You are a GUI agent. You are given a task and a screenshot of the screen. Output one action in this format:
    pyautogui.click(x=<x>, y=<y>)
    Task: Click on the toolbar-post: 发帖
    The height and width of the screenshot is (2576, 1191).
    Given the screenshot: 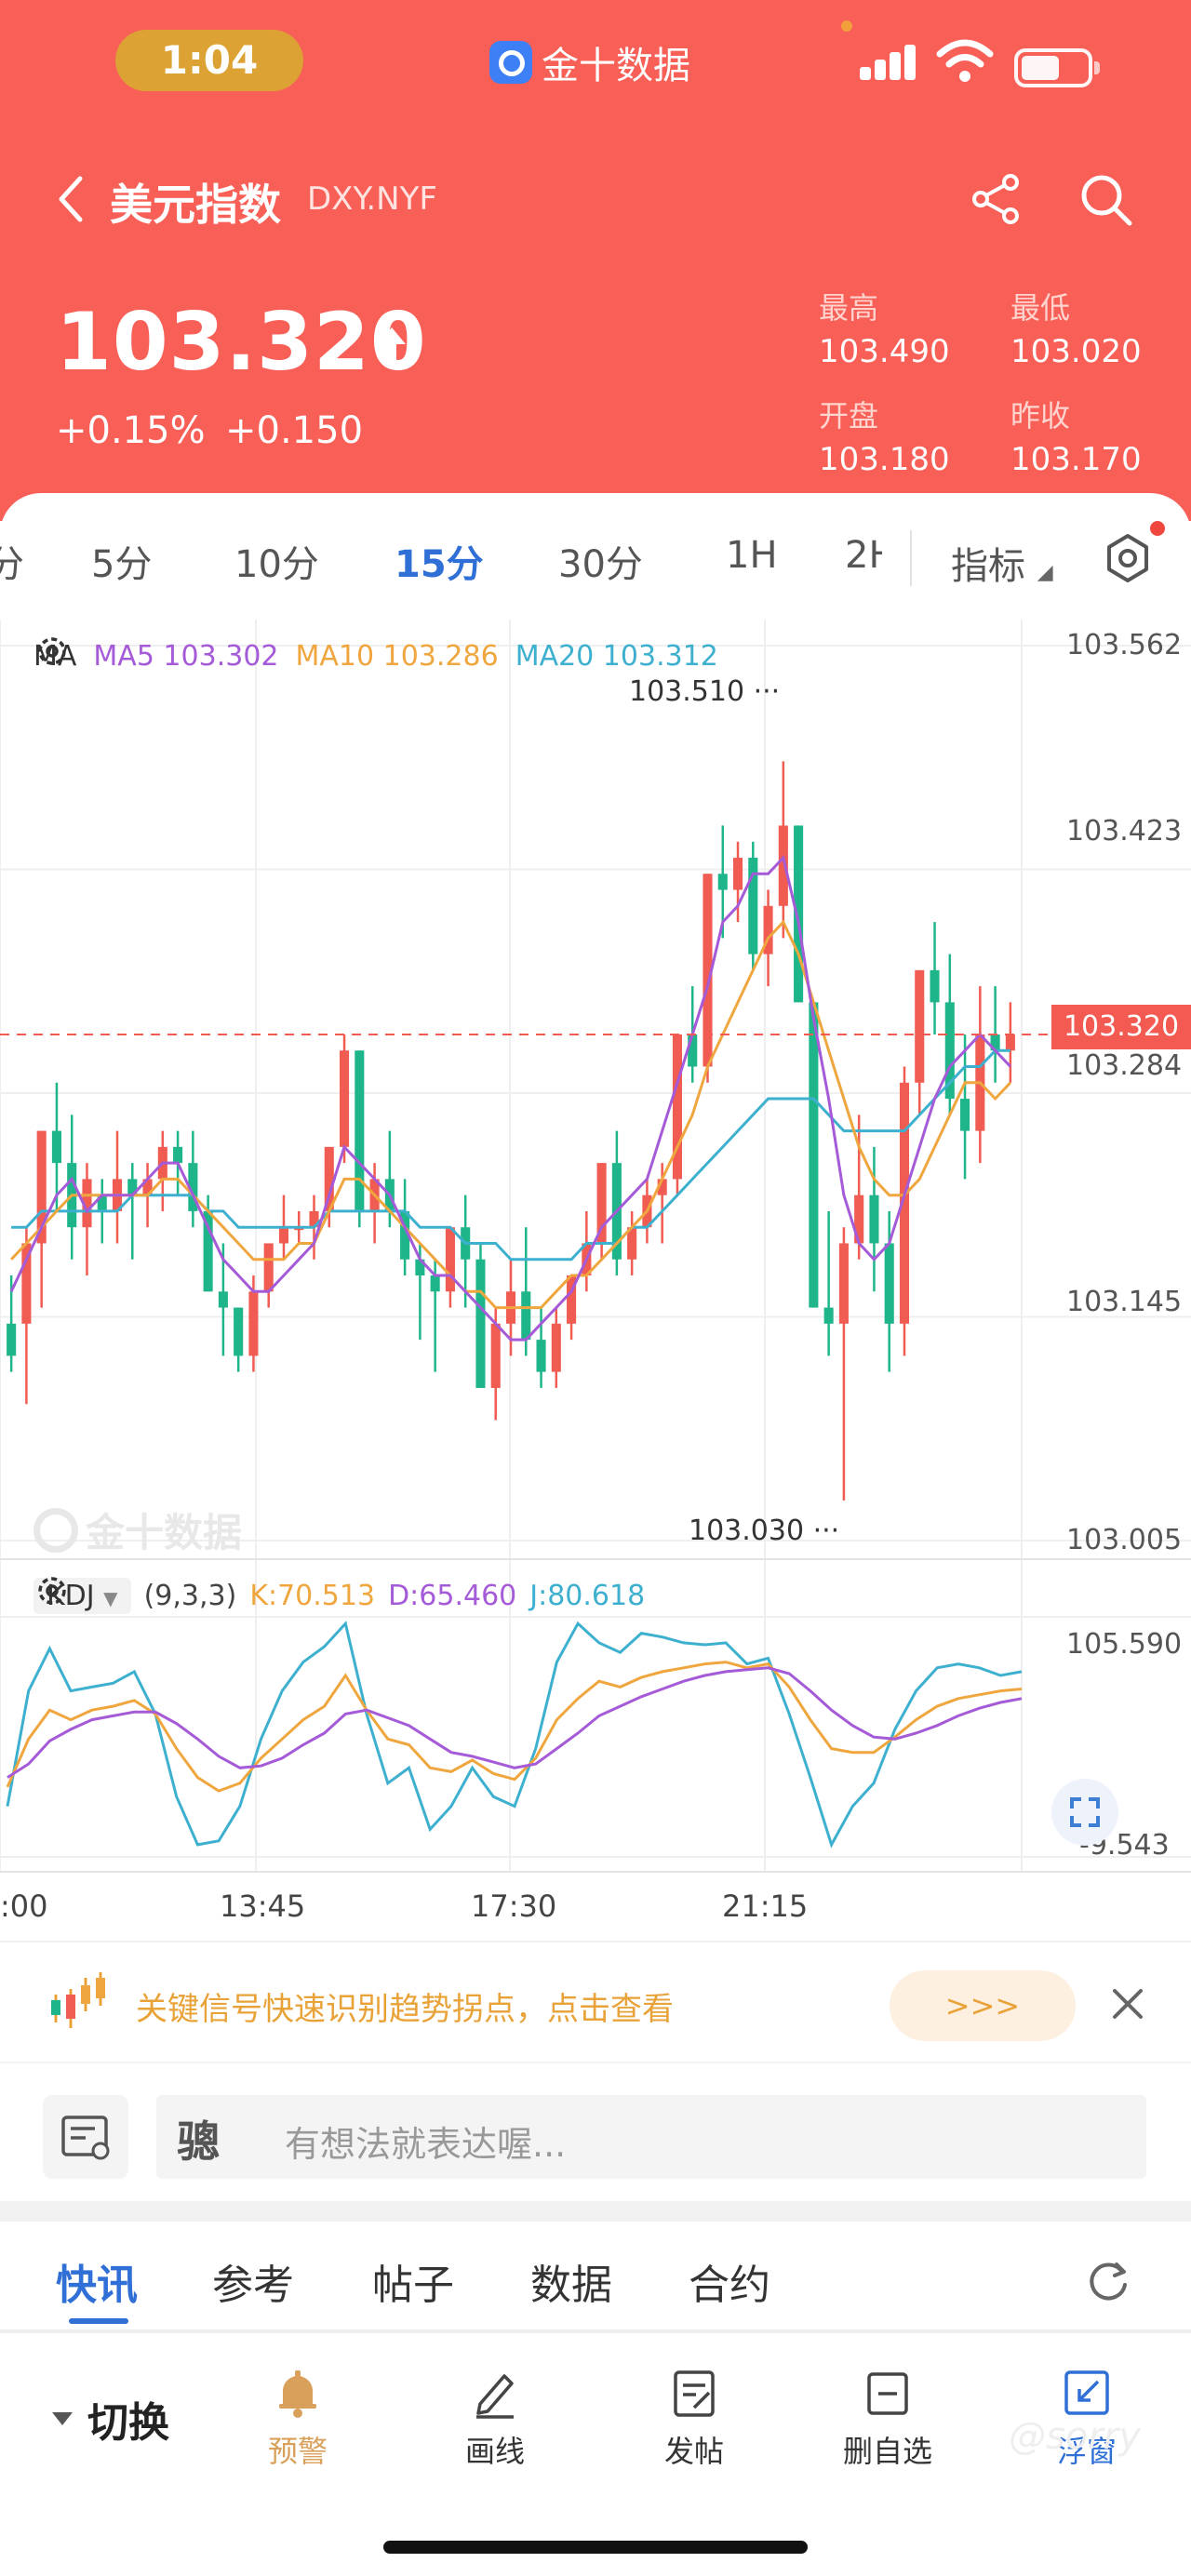 What is the action you would take?
    pyautogui.click(x=694, y=2418)
    